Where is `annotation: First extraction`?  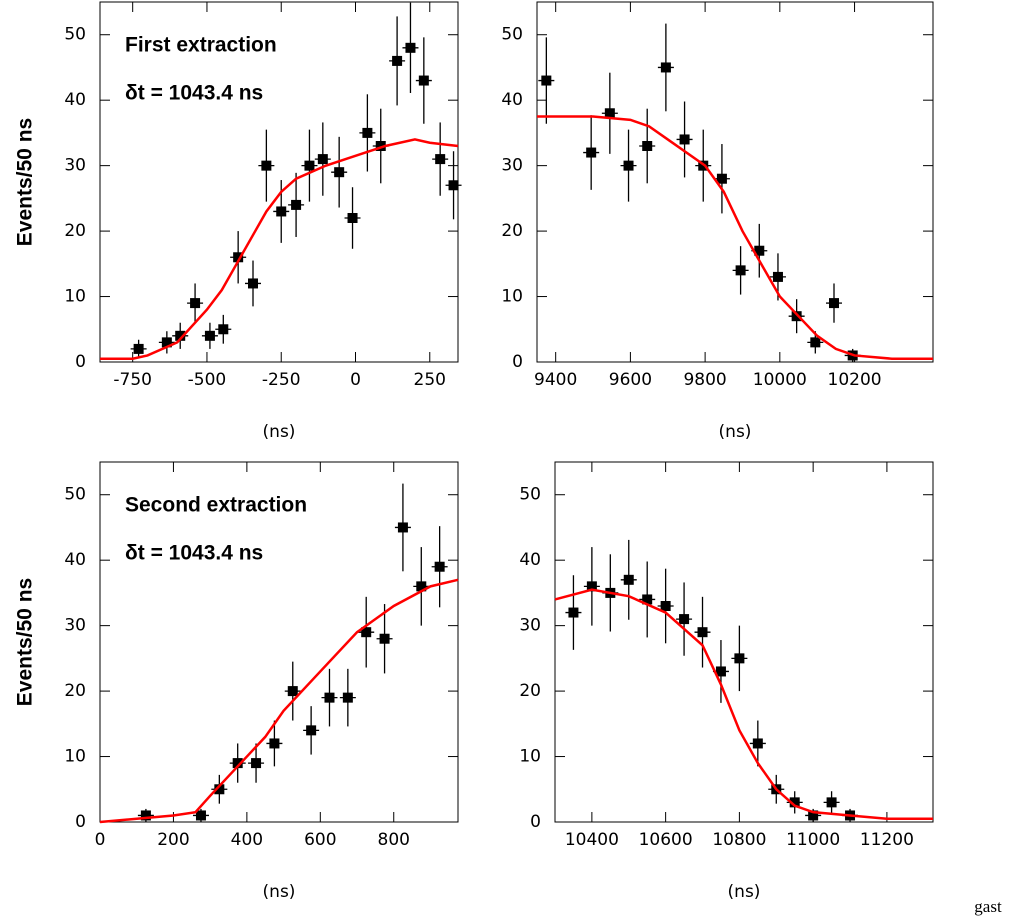 annotation: First extraction is located at coordinates (201, 45).